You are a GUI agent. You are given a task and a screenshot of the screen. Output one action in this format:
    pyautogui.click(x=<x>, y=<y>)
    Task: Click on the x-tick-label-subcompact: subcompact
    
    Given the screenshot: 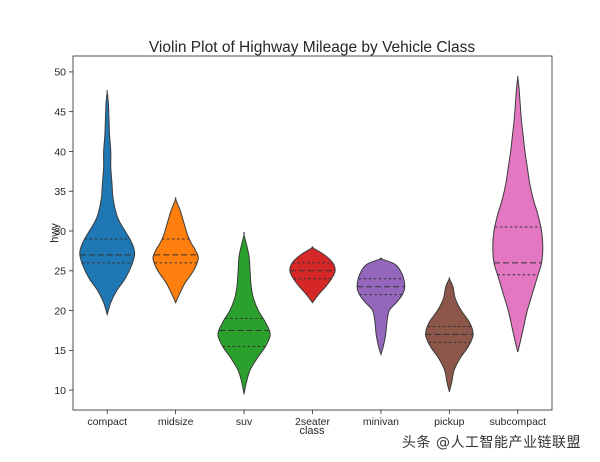 What is the action you would take?
    pyautogui.click(x=517, y=422)
    